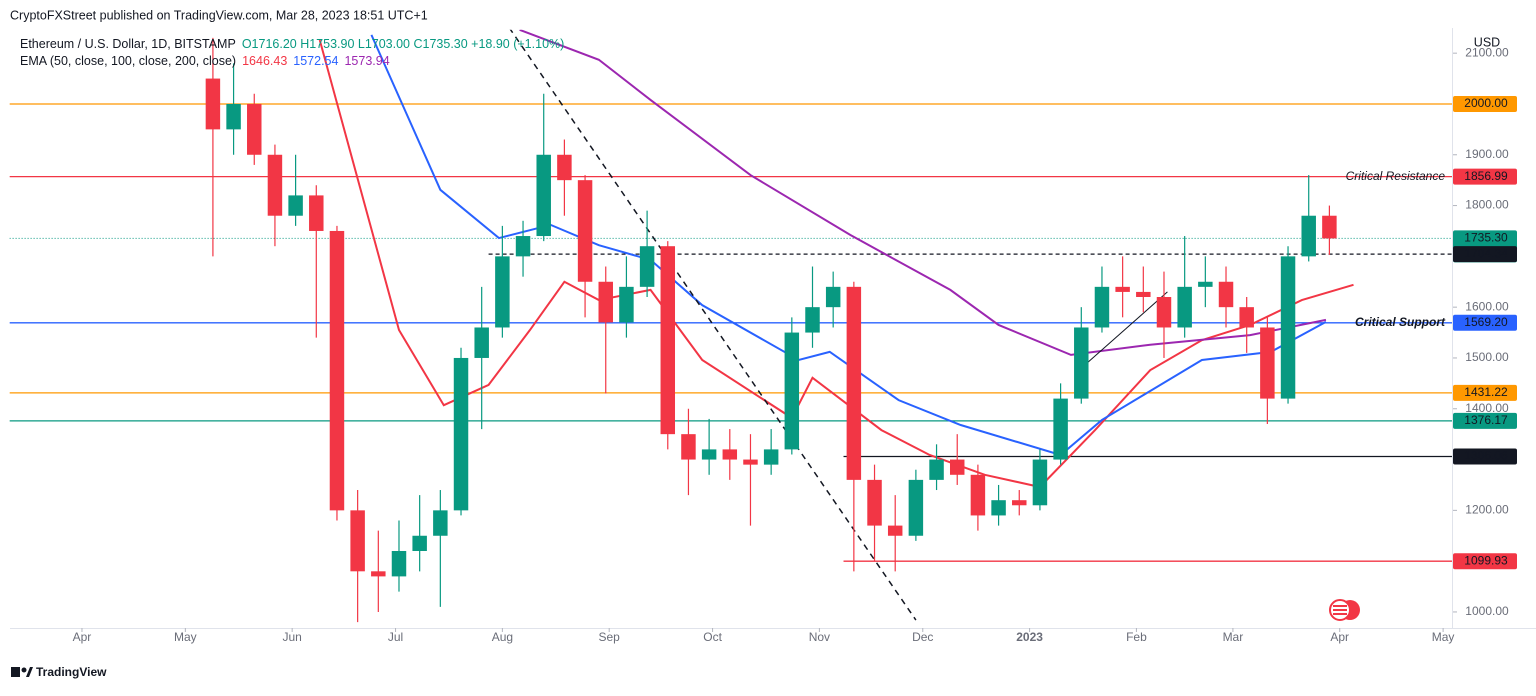  What do you see at coordinates (1029, 637) in the screenshot?
I see `x-tick-label: 2023` at bounding box center [1029, 637].